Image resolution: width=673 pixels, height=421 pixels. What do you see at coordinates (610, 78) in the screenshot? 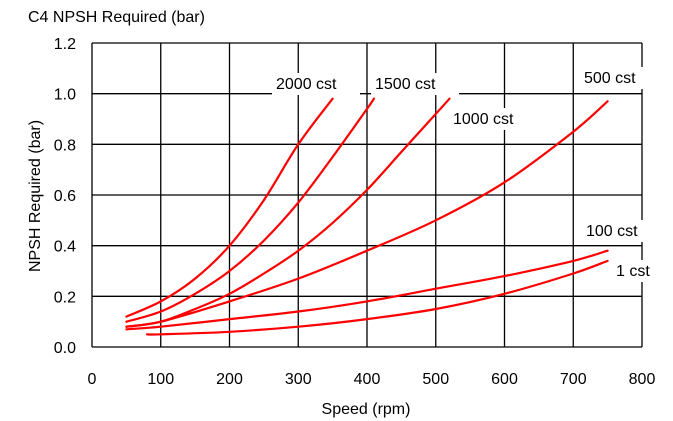
I see `series-label-500-cst: 500 cst` at bounding box center [610, 78].